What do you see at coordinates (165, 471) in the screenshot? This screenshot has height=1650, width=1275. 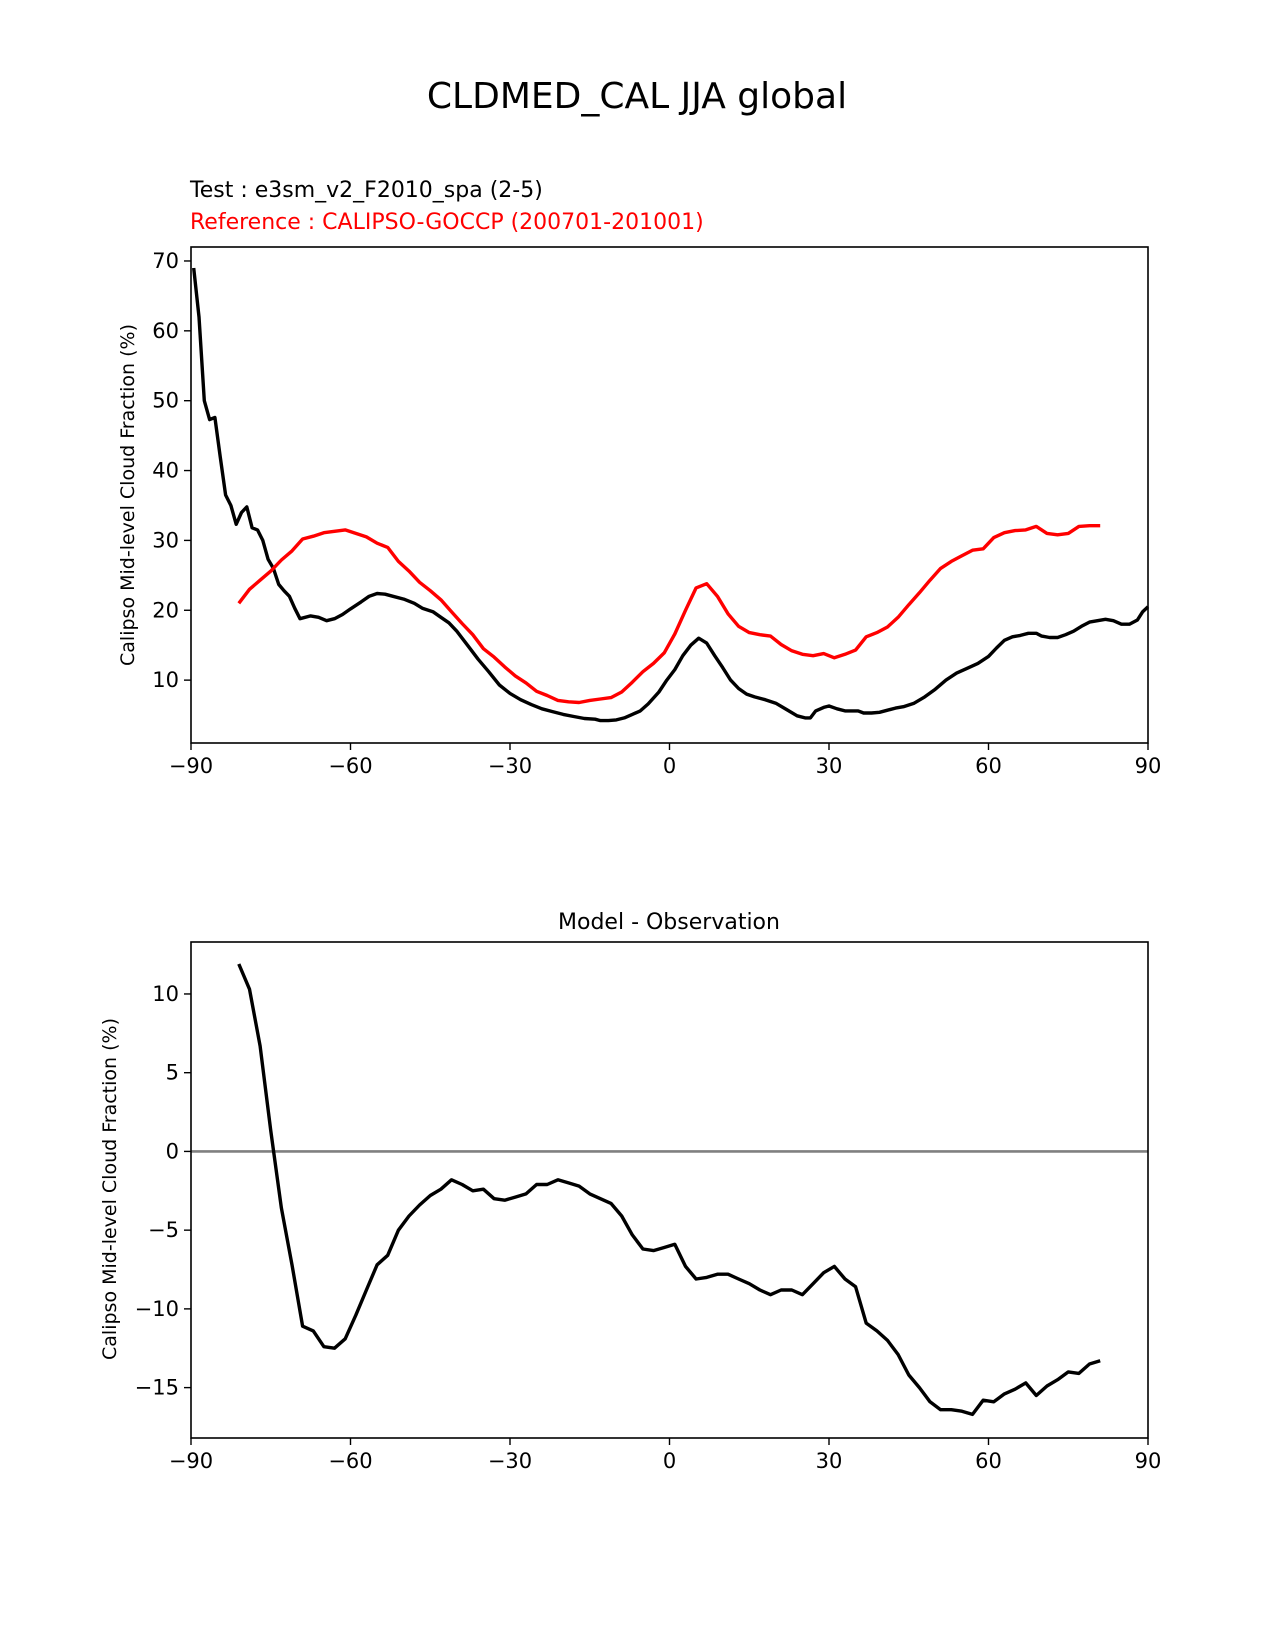 I see `y-tick-label: 40` at bounding box center [165, 471].